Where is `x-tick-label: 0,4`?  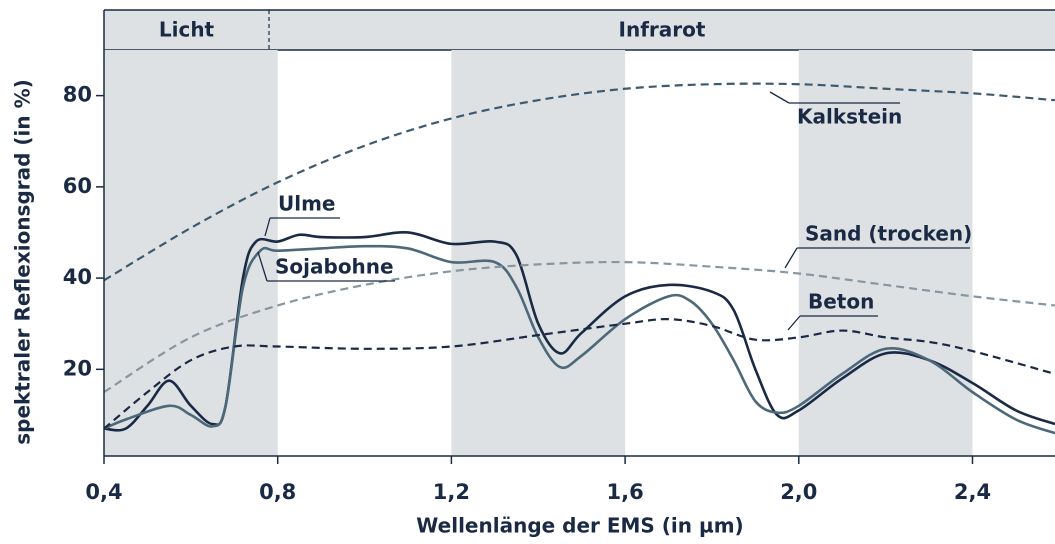 x-tick-label: 0,4 is located at coordinates (103, 492).